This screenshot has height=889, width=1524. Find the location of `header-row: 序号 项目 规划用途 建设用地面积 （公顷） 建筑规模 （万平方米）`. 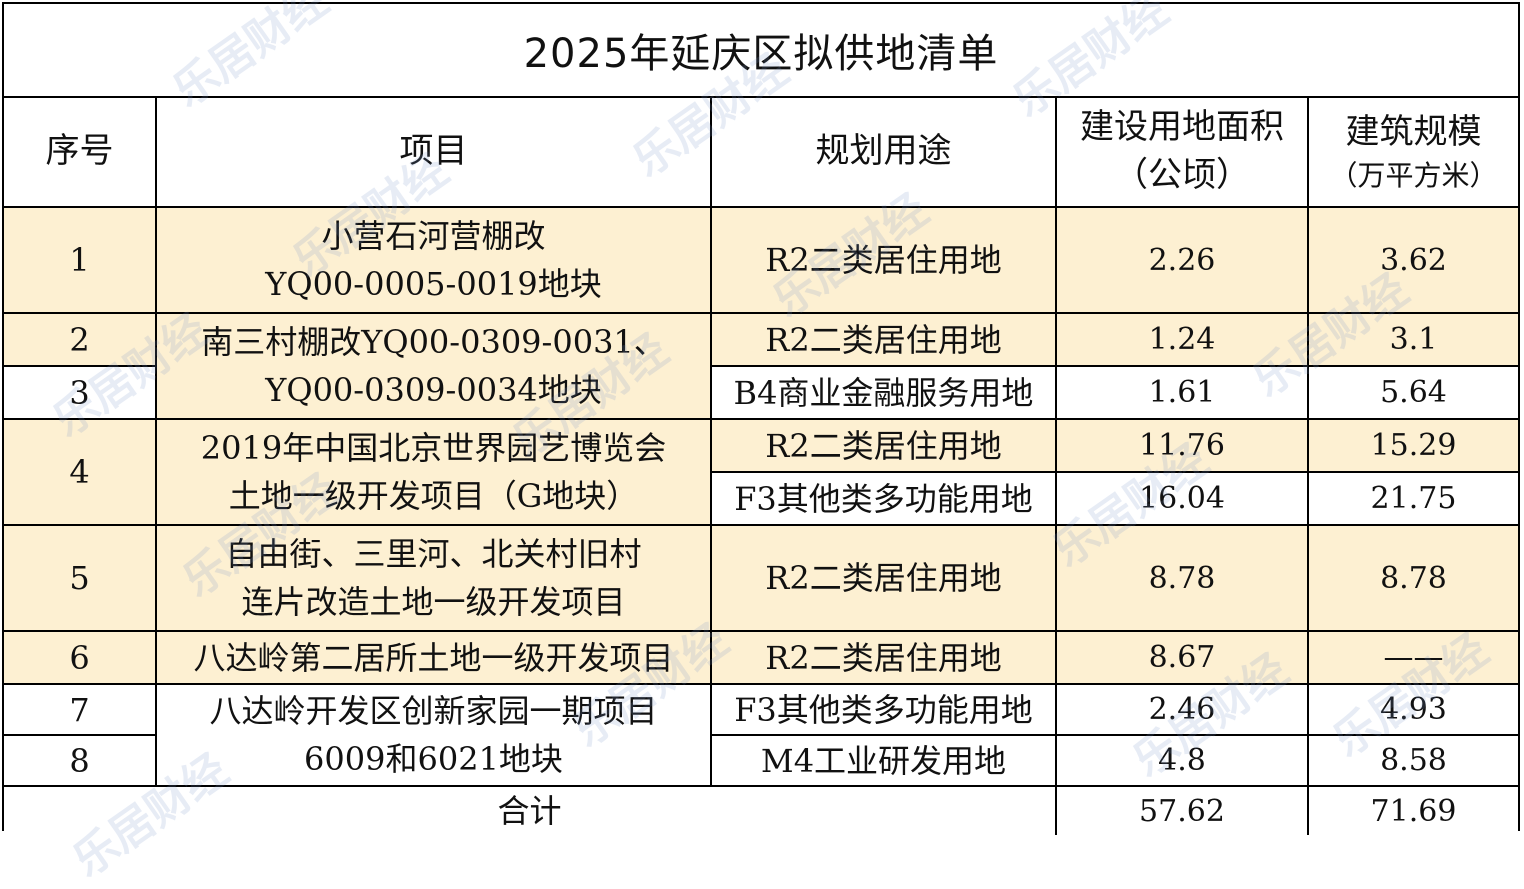

header-row: 序号 项目 规划用途 建设用地面积 （公顷） 建筑规模 （万平方米） is located at coordinates (761, 153).